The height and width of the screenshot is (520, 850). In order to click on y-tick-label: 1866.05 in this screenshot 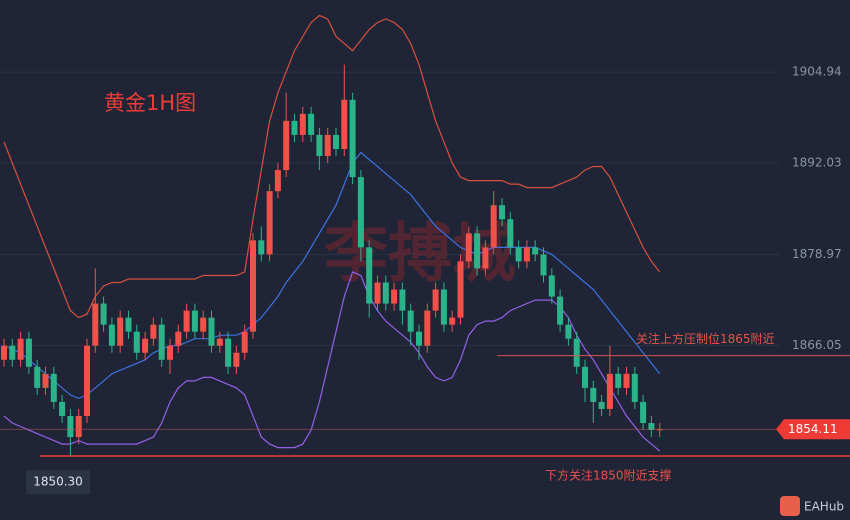, I will do `click(817, 345)`.